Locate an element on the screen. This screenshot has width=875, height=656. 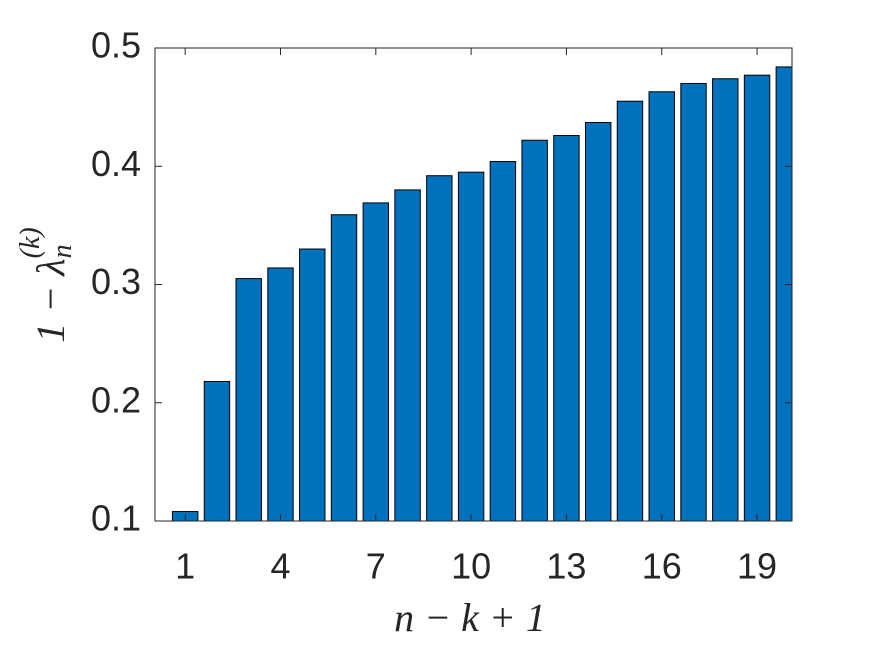
x-tick-label: 1 is located at coordinates (185, 566).